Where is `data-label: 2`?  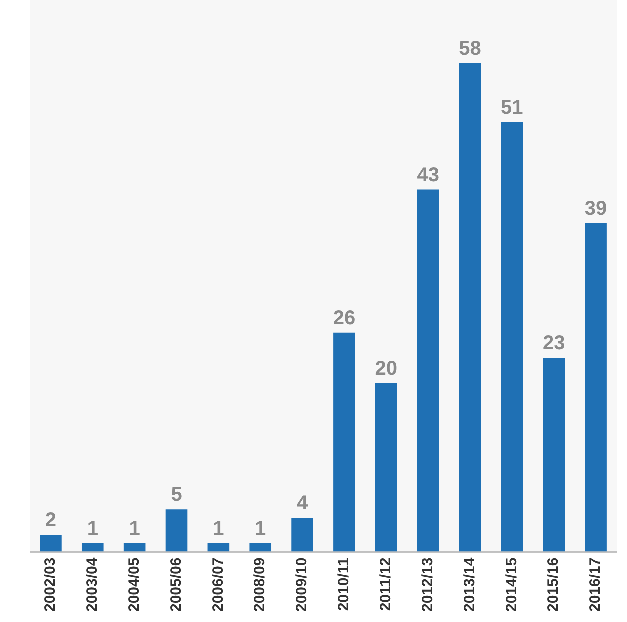
data-label: 2 is located at coordinates (51, 520).